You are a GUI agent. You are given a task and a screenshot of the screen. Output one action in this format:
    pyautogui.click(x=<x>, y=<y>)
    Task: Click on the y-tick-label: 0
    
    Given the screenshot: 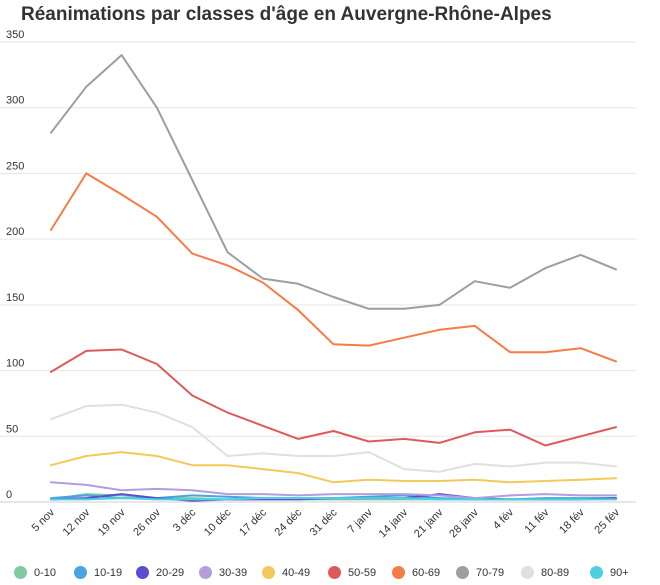 What is the action you would take?
    pyautogui.click(x=9, y=495)
    